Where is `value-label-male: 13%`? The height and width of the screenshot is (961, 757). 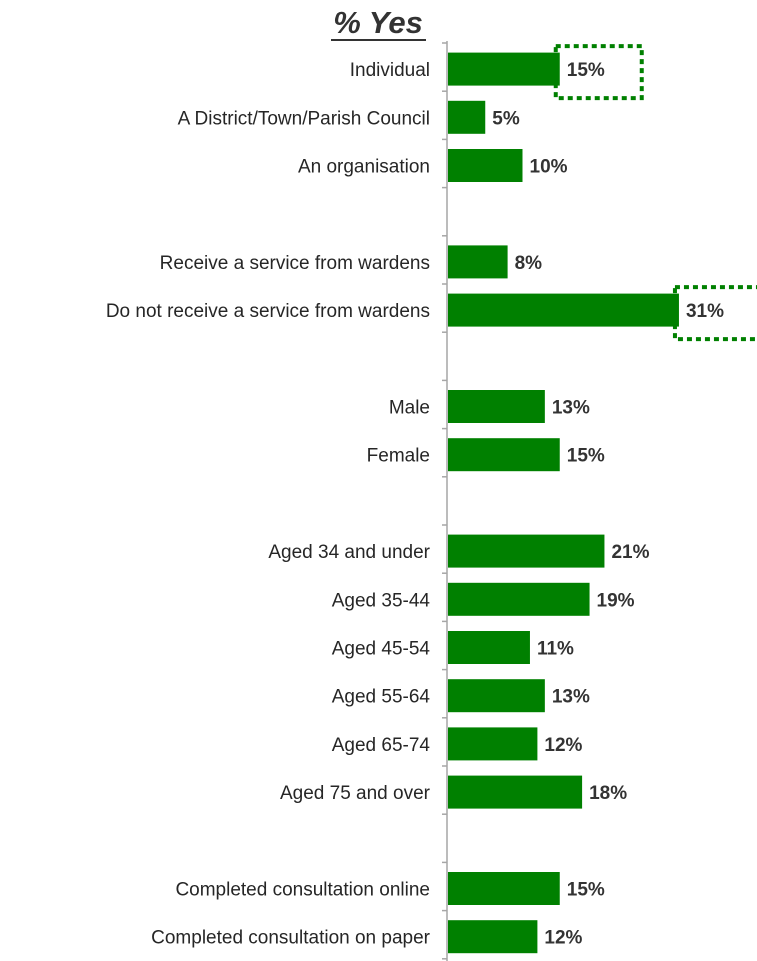 value-label-male: 13% is located at coordinates (571, 408).